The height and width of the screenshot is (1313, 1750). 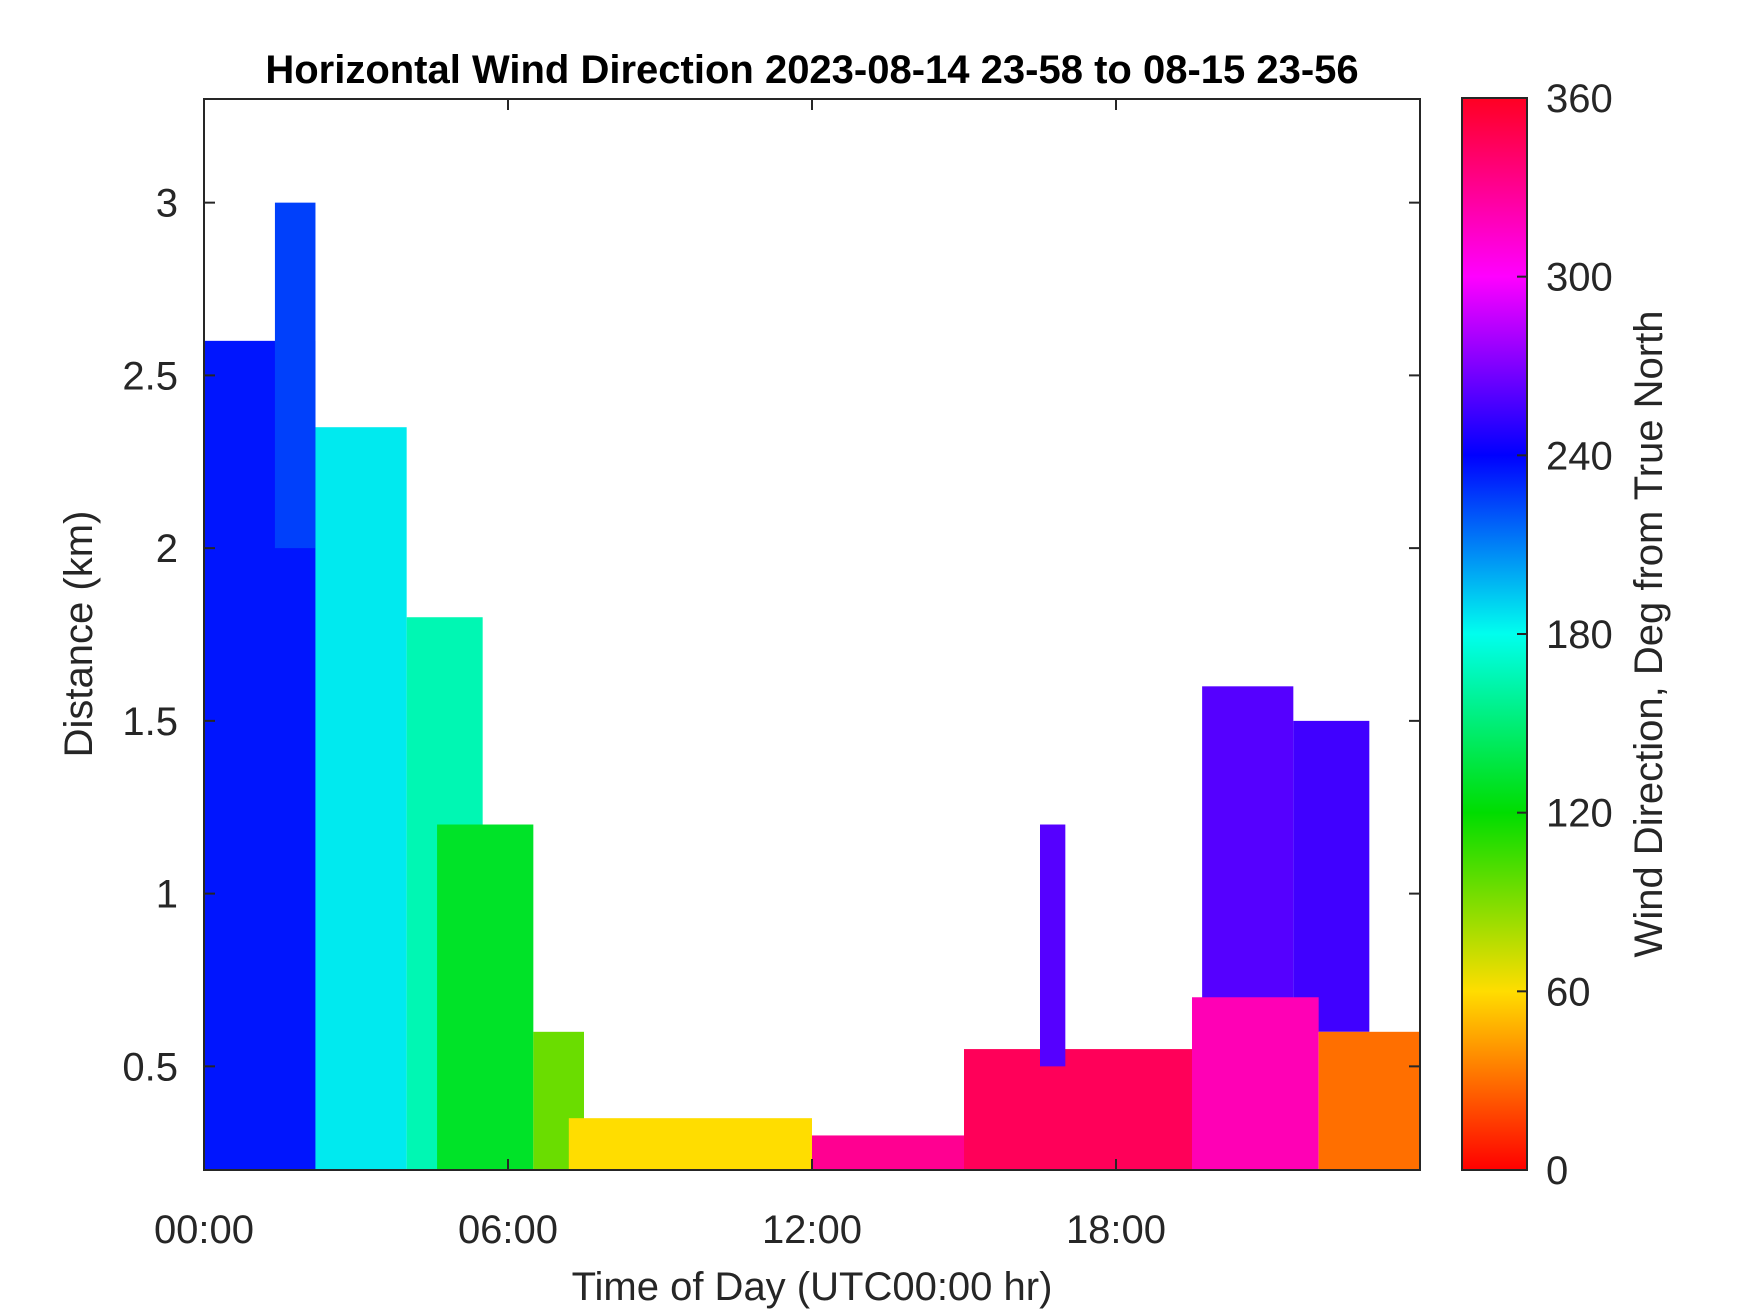 What do you see at coordinates (1579, 814) in the screenshot?
I see `colorbar-tick-label: 120` at bounding box center [1579, 814].